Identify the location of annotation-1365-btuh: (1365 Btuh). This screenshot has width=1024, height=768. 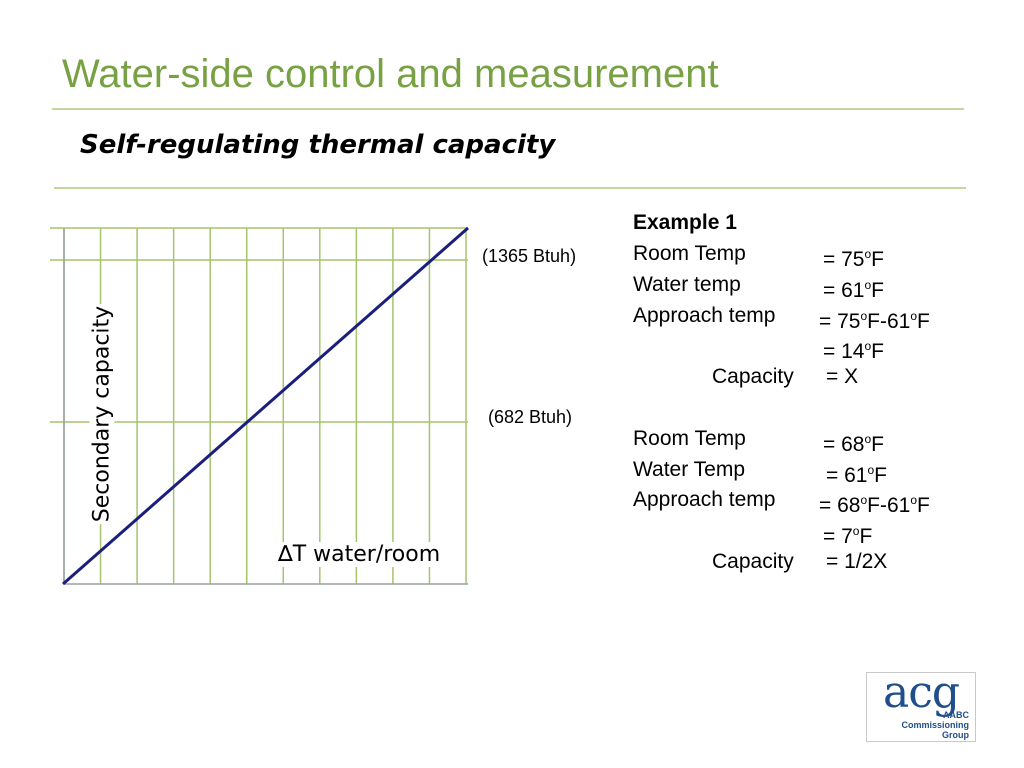
(529, 256).